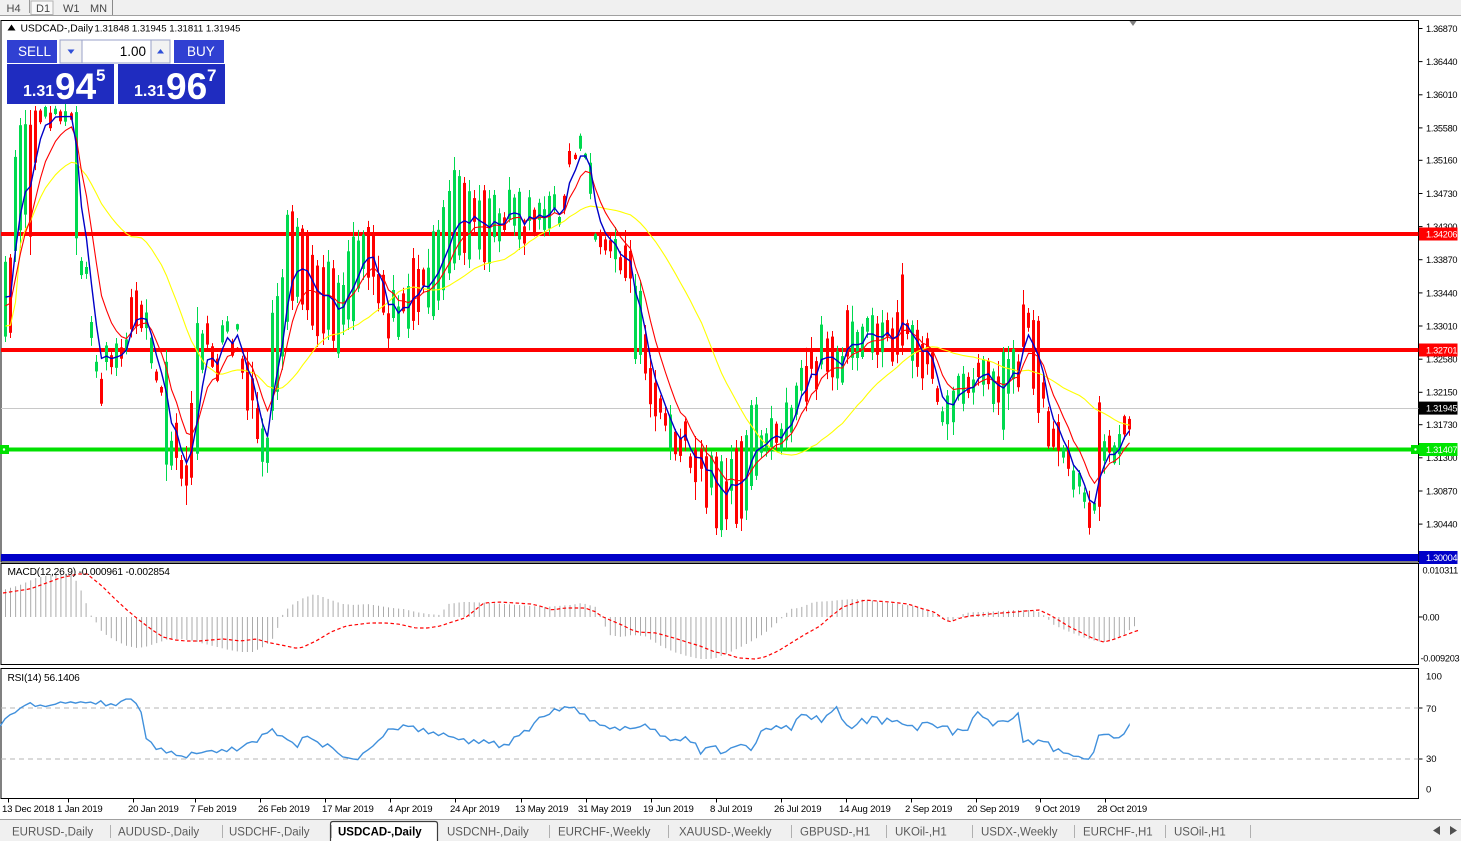 This screenshot has height=841, width=1461. I want to click on svg-text: USOil-,H1, so click(1200, 833).